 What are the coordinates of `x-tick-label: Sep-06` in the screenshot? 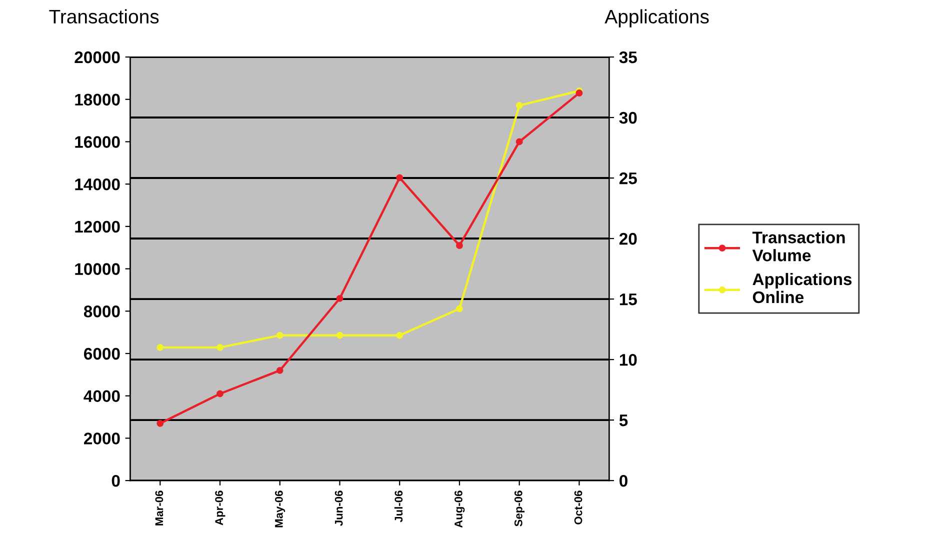 It's located at (519, 508).